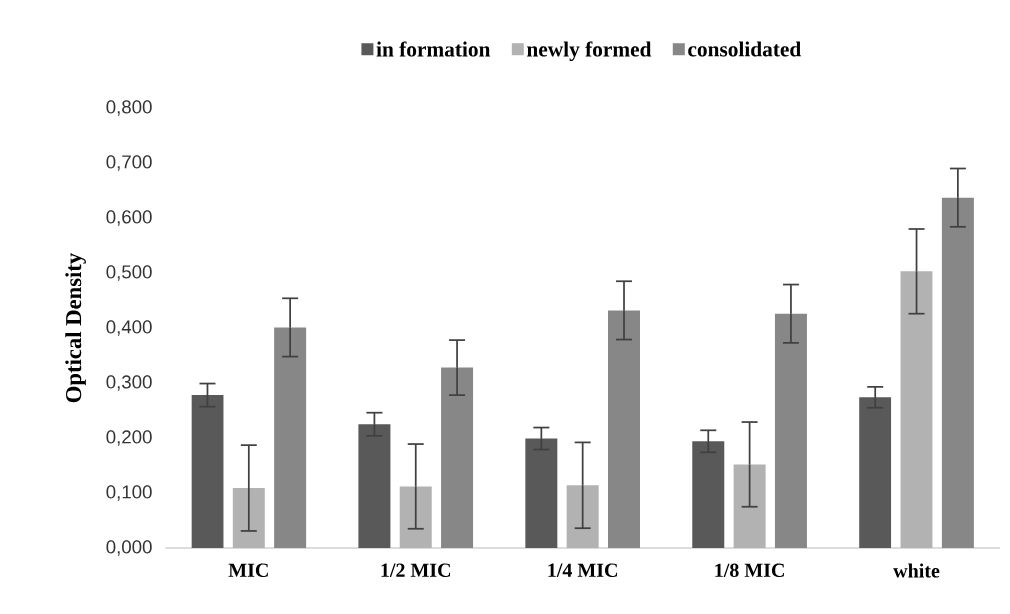  I want to click on legend-label: newly formed, so click(589, 51).